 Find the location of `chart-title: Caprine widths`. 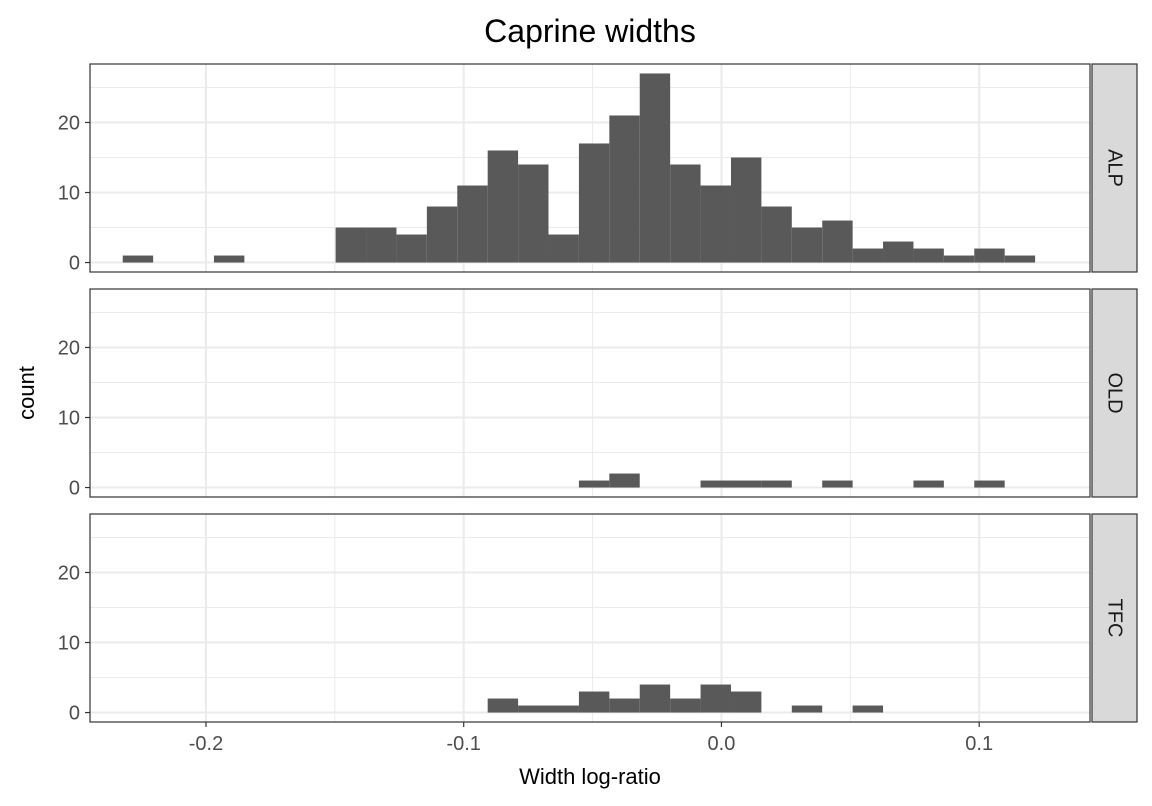

chart-title: Caprine widths is located at coordinates (590, 31).